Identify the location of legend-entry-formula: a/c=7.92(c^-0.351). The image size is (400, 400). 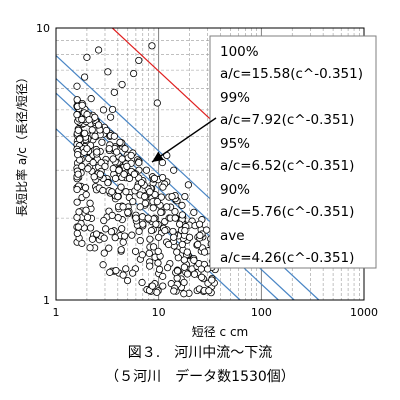
(287, 120).